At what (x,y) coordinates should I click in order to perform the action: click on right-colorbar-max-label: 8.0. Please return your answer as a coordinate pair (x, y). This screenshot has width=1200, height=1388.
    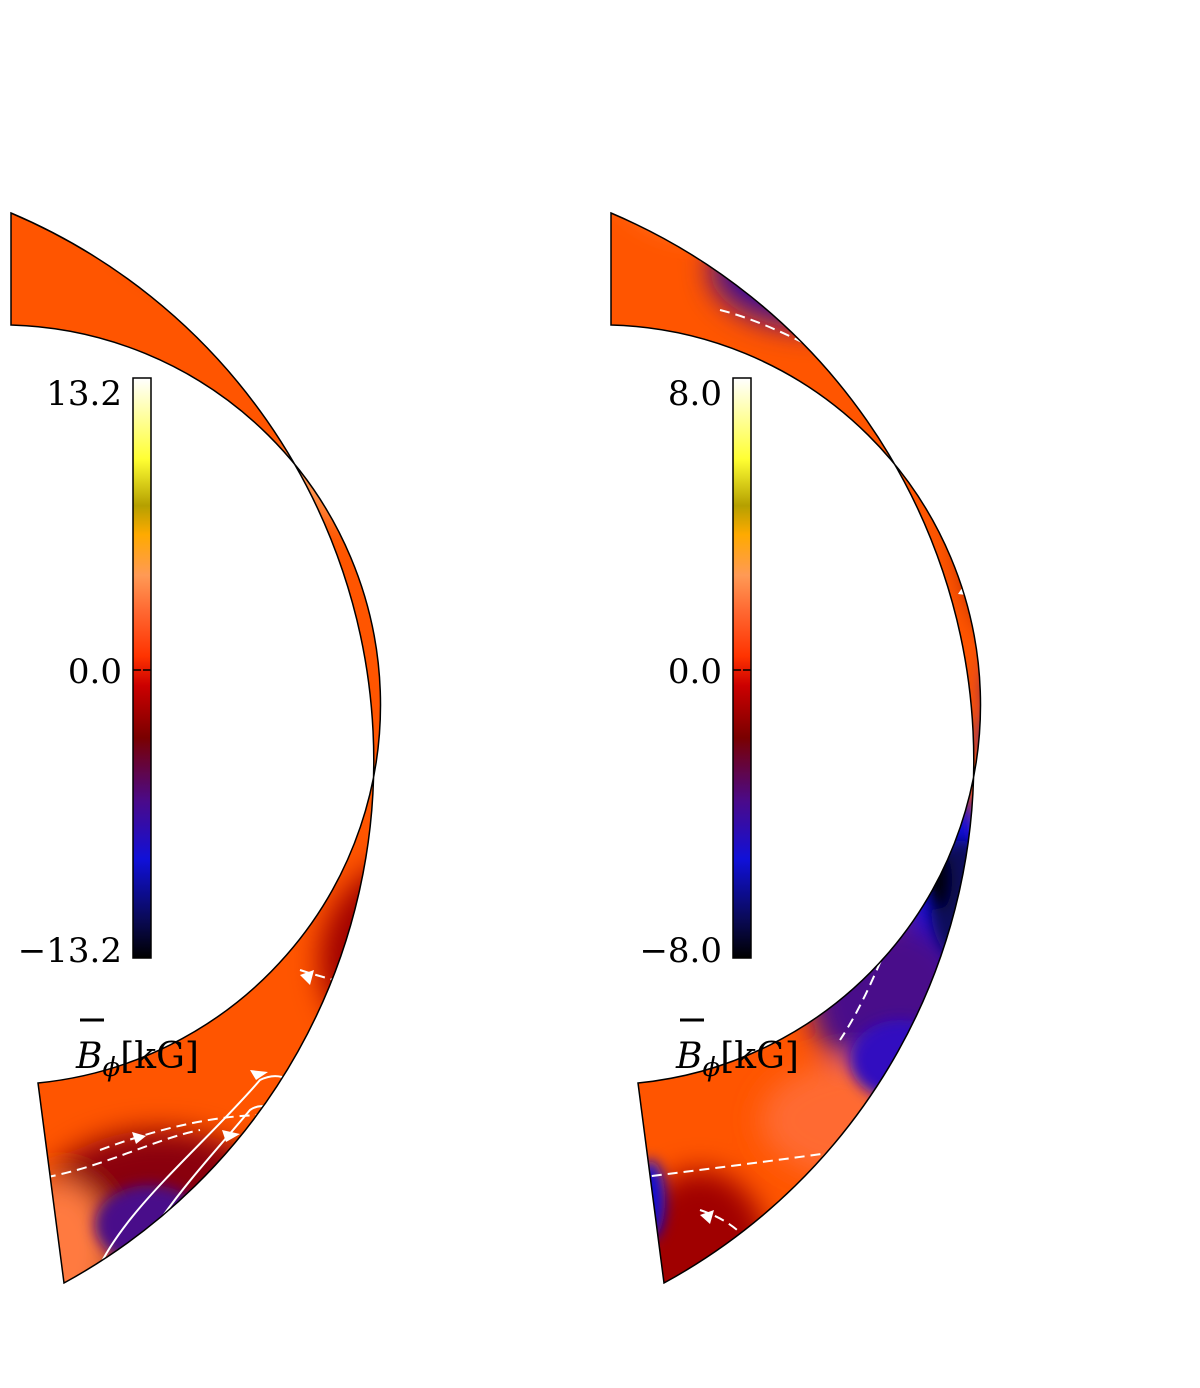
    Looking at the image, I should click on (695, 394).